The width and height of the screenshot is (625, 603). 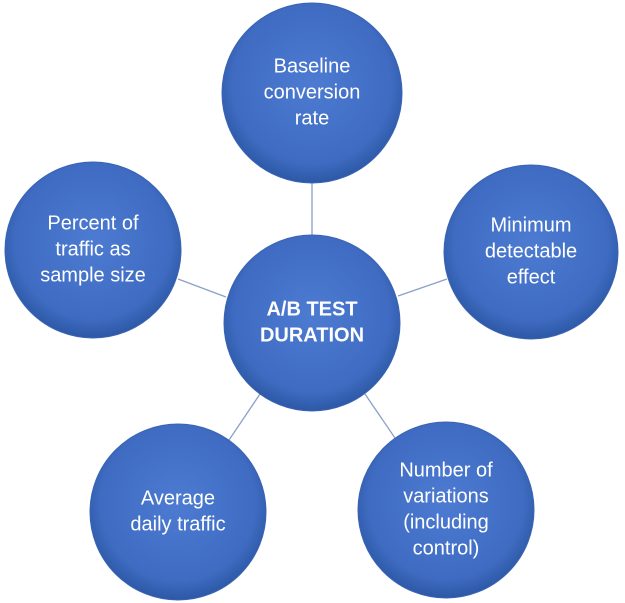 What do you see at coordinates (312, 323) in the screenshot?
I see `center-circle` at bounding box center [312, 323].